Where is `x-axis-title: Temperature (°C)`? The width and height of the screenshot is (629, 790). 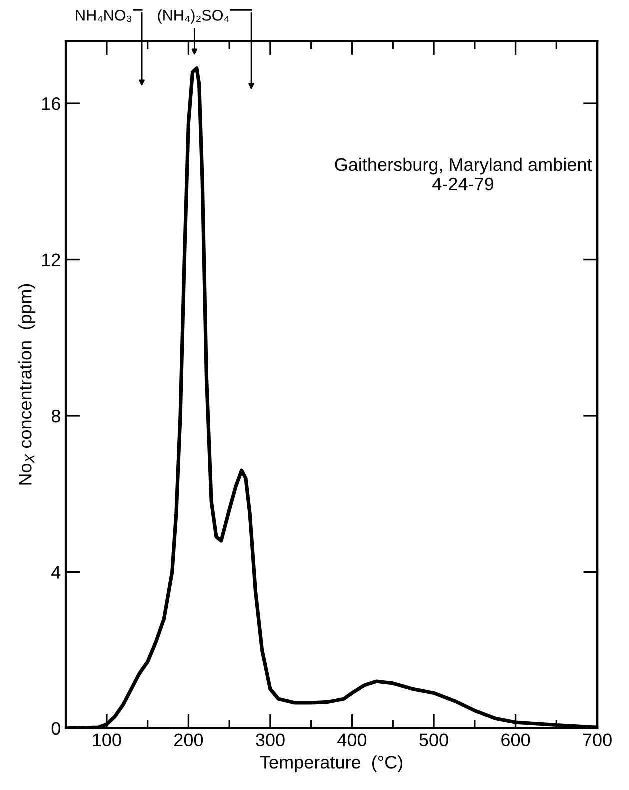 x-axis-title: Temperature (°C) is located at coordinates (331, 764).